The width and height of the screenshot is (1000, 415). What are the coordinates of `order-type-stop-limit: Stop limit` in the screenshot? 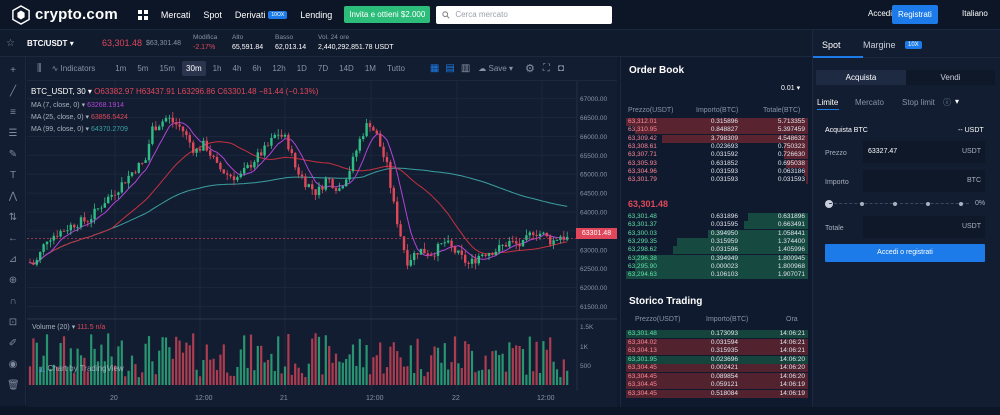 It's located at (918, 102).